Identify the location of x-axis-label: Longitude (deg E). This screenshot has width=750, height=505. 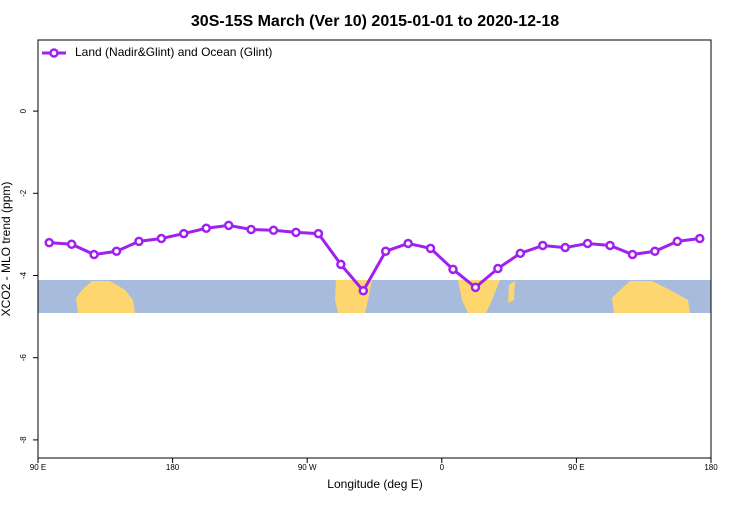
(374, 484).